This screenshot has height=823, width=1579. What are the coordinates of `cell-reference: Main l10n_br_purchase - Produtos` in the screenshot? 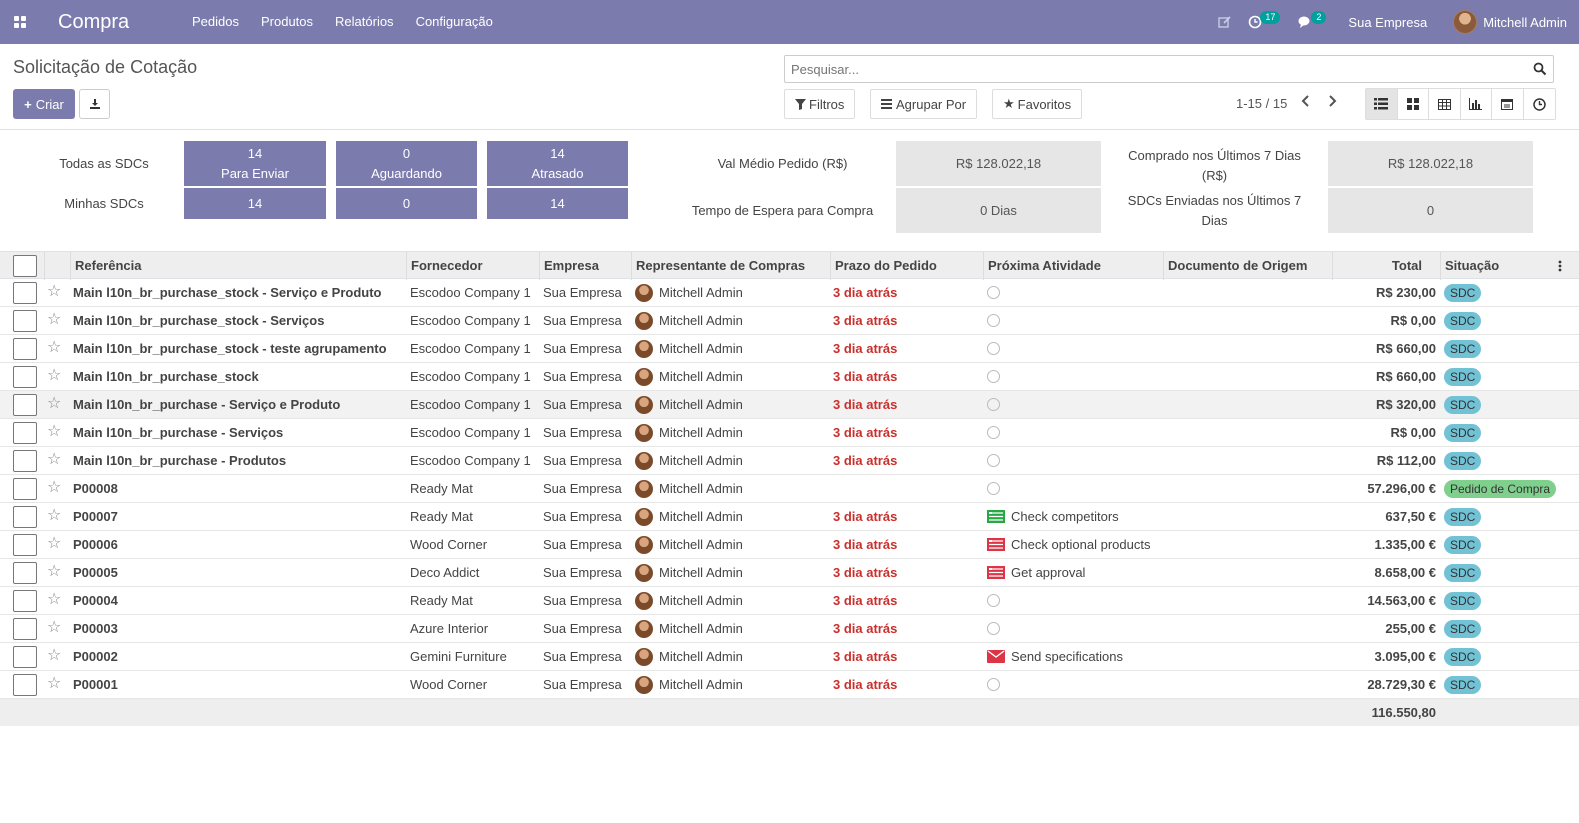 It's located at (180, 460).